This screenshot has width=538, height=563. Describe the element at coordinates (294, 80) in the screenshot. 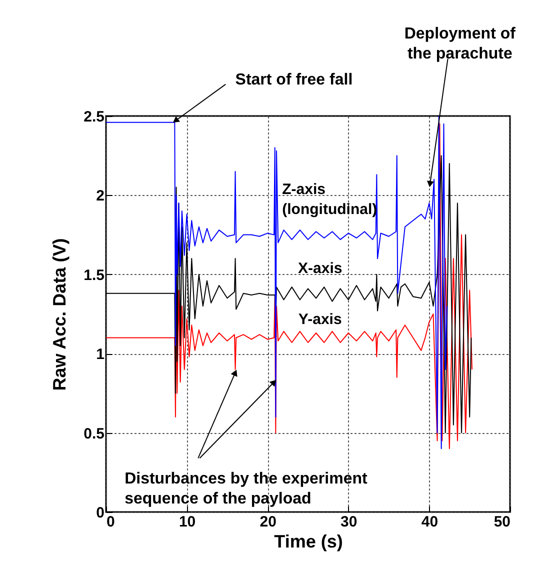

I see `annotation: Start of free fall` at that location.